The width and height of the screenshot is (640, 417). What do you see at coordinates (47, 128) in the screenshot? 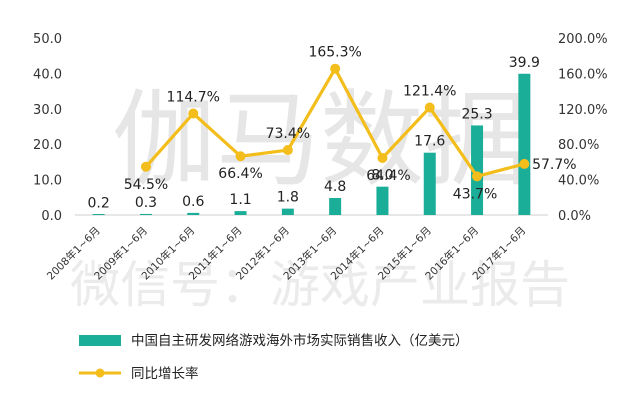
I see `left-axis: 0.0 10.0 20.0 30.0 40.0 50.0` at bounding box center [47, 128].